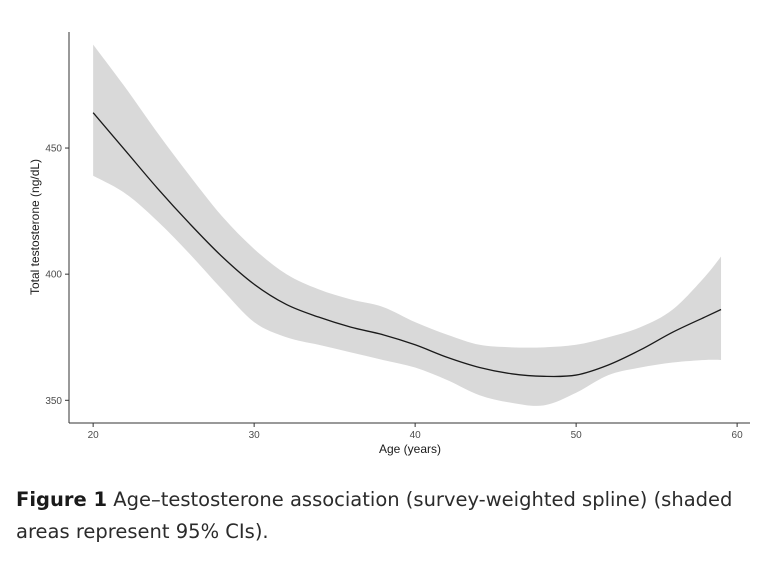  What do you see at coordinates (577, 435) in the screenshot?
I see `x-tick-label: 50` at bounding box center [577, 435].